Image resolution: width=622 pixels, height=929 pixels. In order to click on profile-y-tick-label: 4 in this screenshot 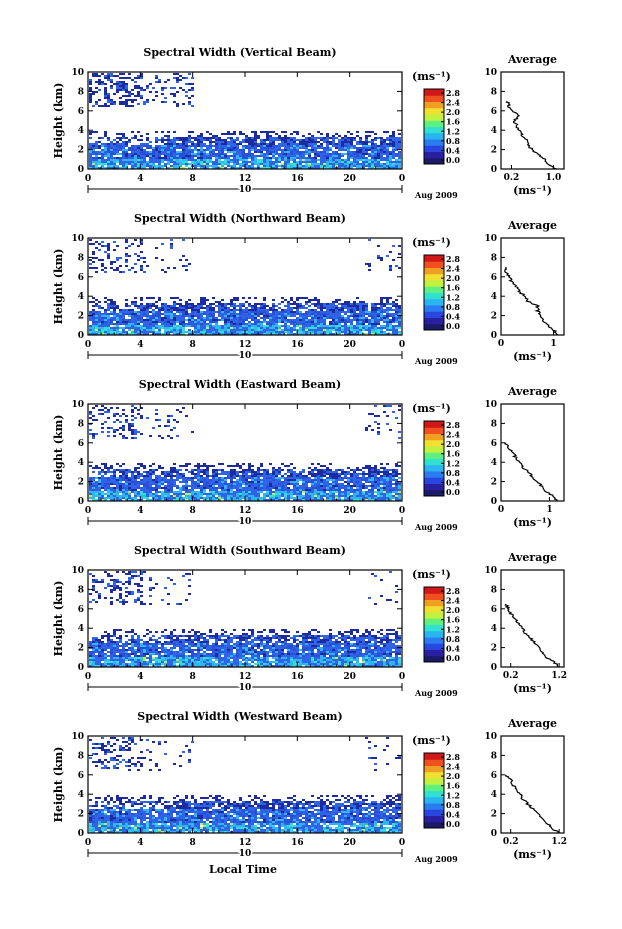, I will do `click(494, 297)`.